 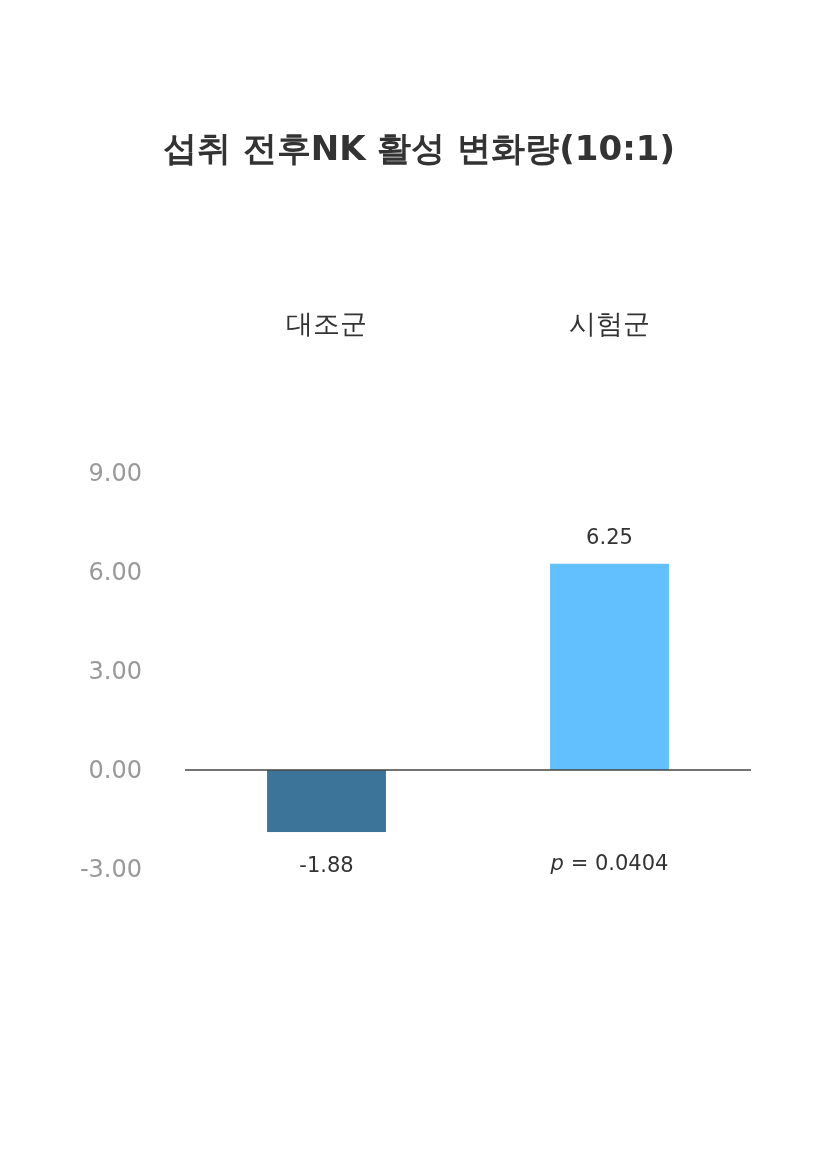 I want to click on chart-title: 섭취 전후NK 활성 변화량(10:1), so click(x=419, y=148).